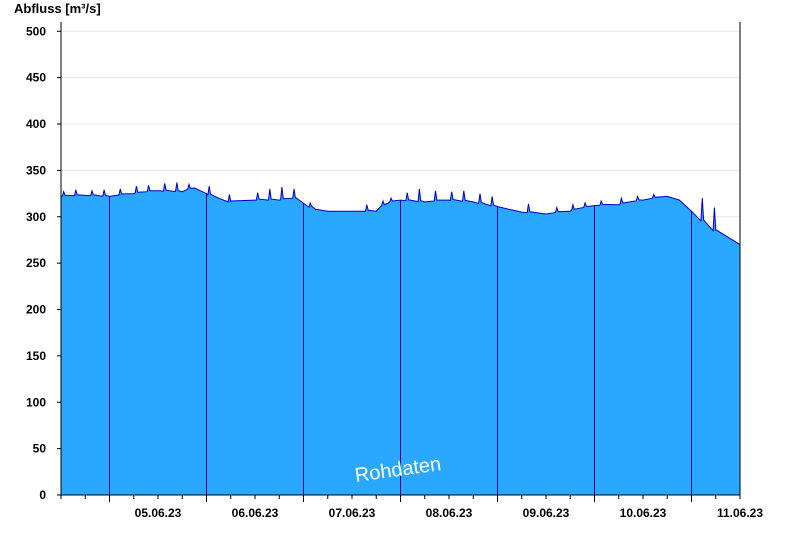 The width and height of the screenshot is (800, 550). Describe the element at coordinates (36, 78) in the screenshot. I see `y-tick-label: 450` at that location.